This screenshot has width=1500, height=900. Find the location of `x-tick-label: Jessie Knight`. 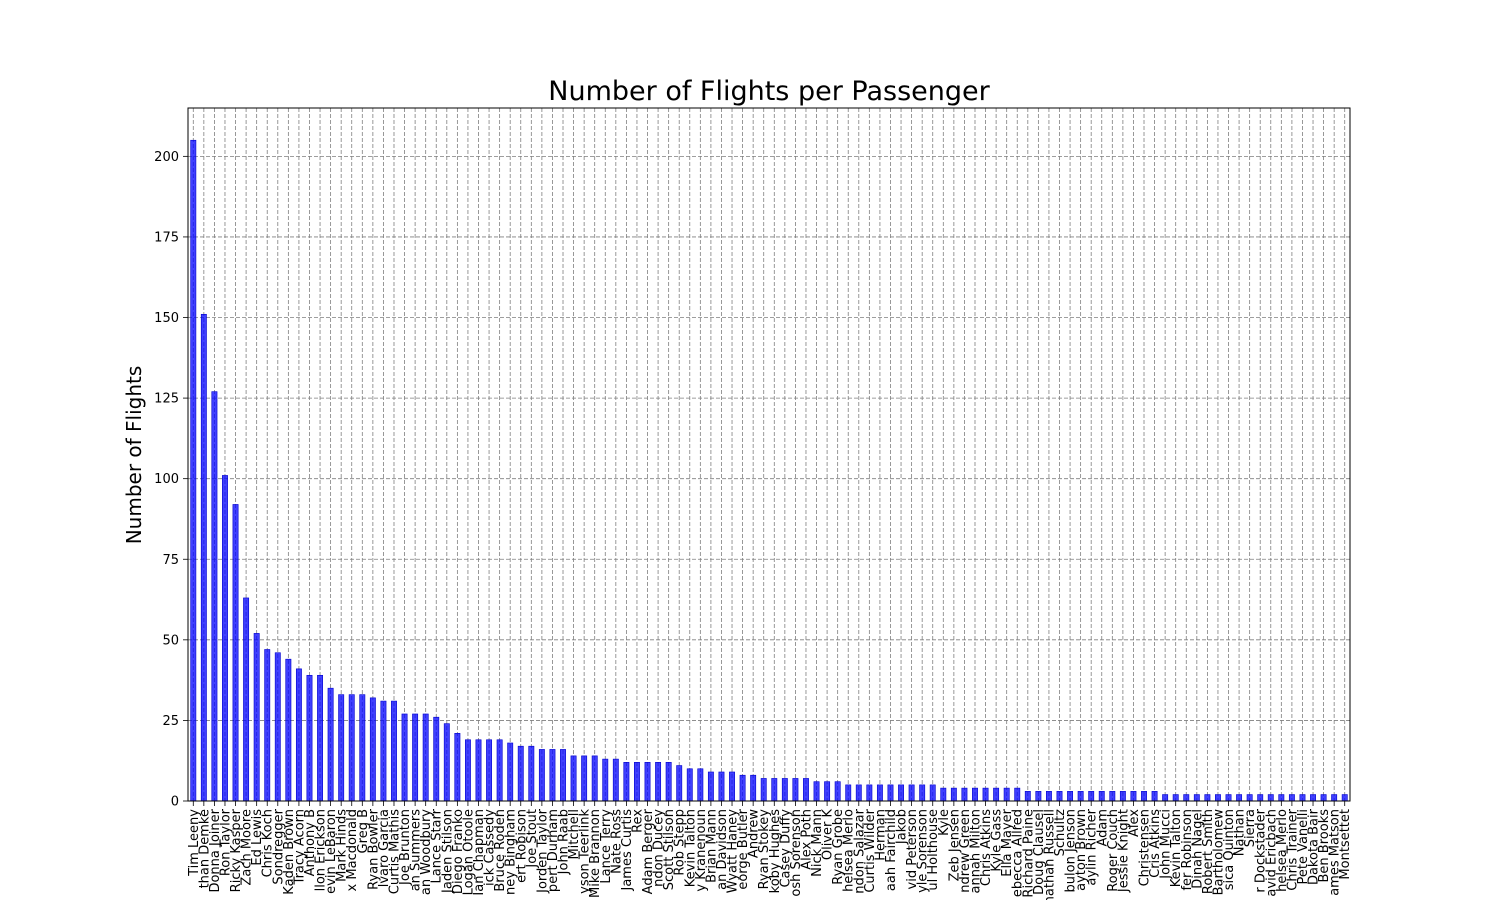

x-tick-label: Jessie Knight is located at coordinates (1123, 851).